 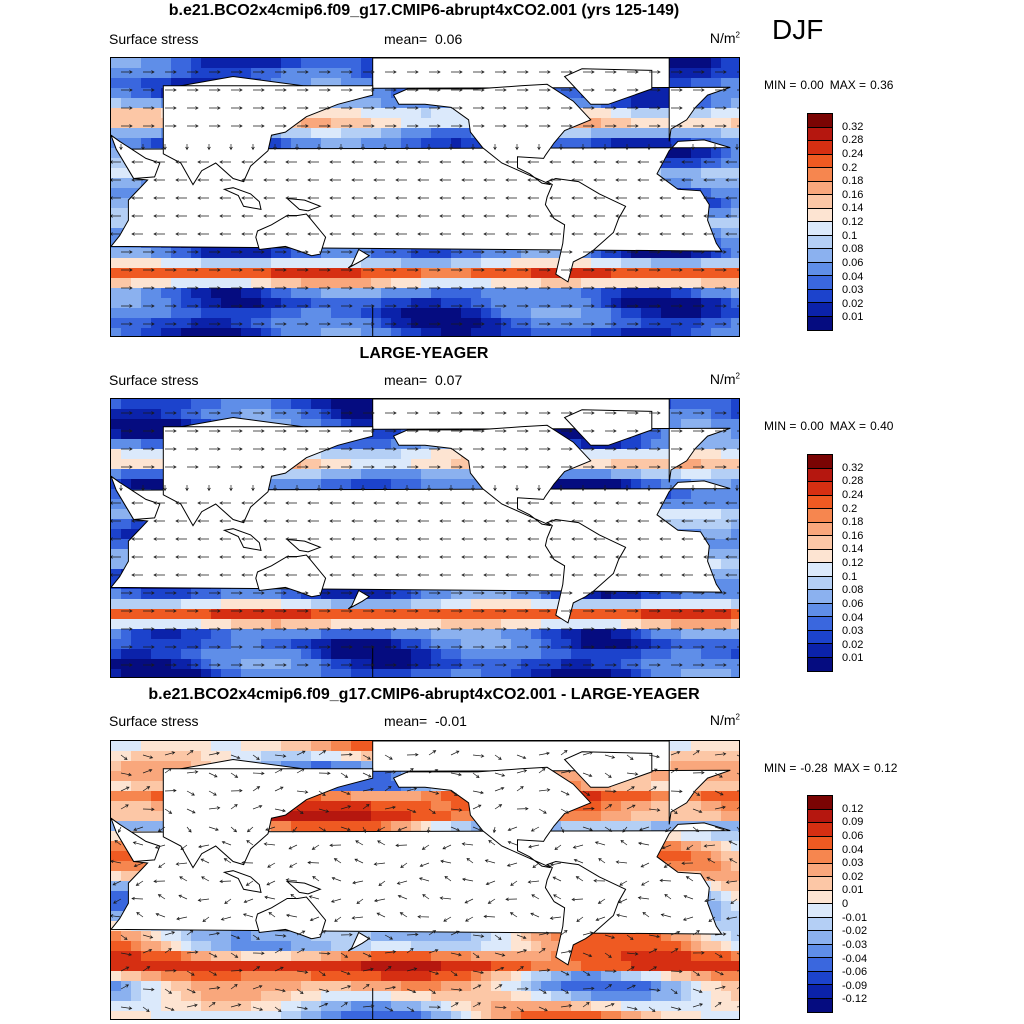 What do you see at coordinates (853, 563) in the screenshot?
I see `colorbar-tick-label: 0.12` at bounding box center [853, 563].